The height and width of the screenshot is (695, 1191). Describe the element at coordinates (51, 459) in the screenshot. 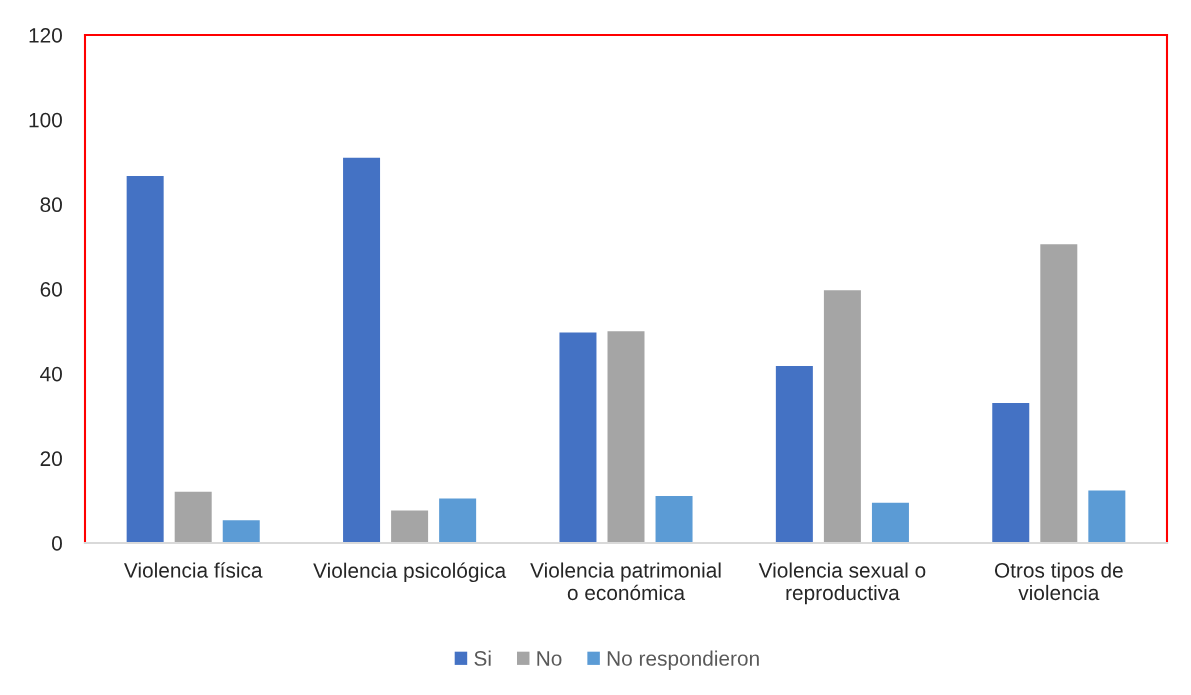

I see `y-tick-label: 20` at that location.